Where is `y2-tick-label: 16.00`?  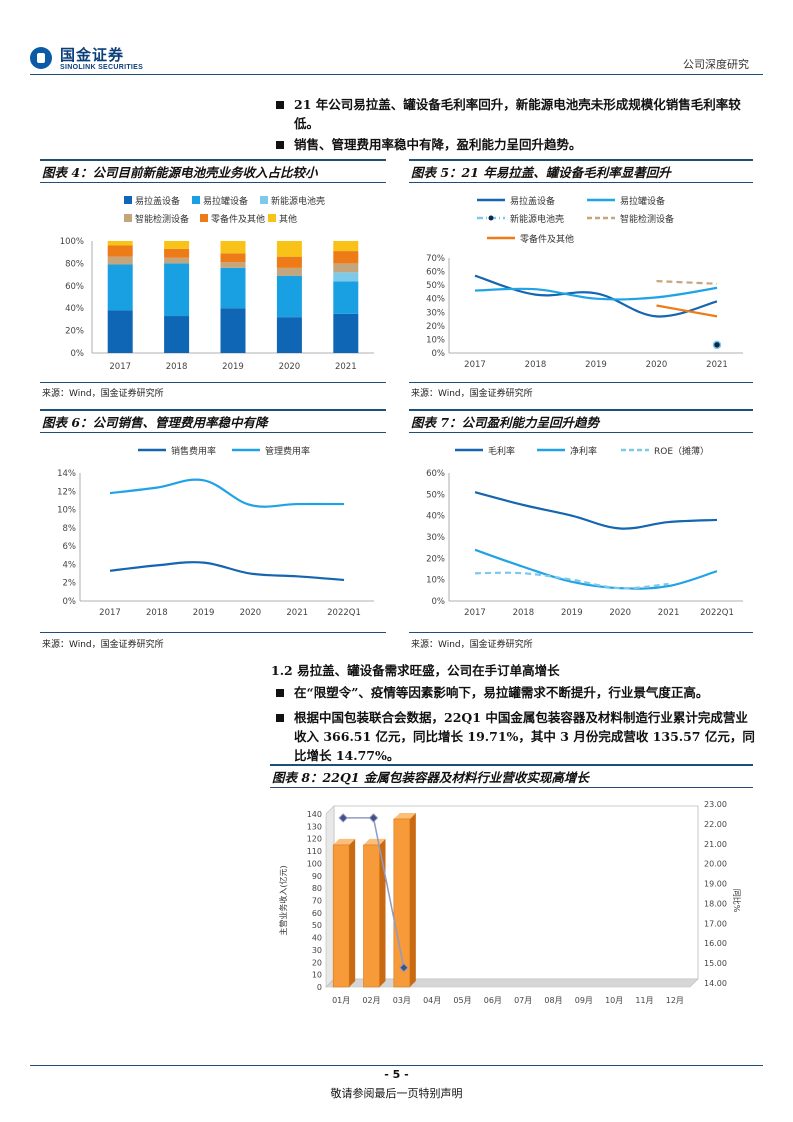
y2-tick-label: 16.00 is located at coordinates (715, 943).